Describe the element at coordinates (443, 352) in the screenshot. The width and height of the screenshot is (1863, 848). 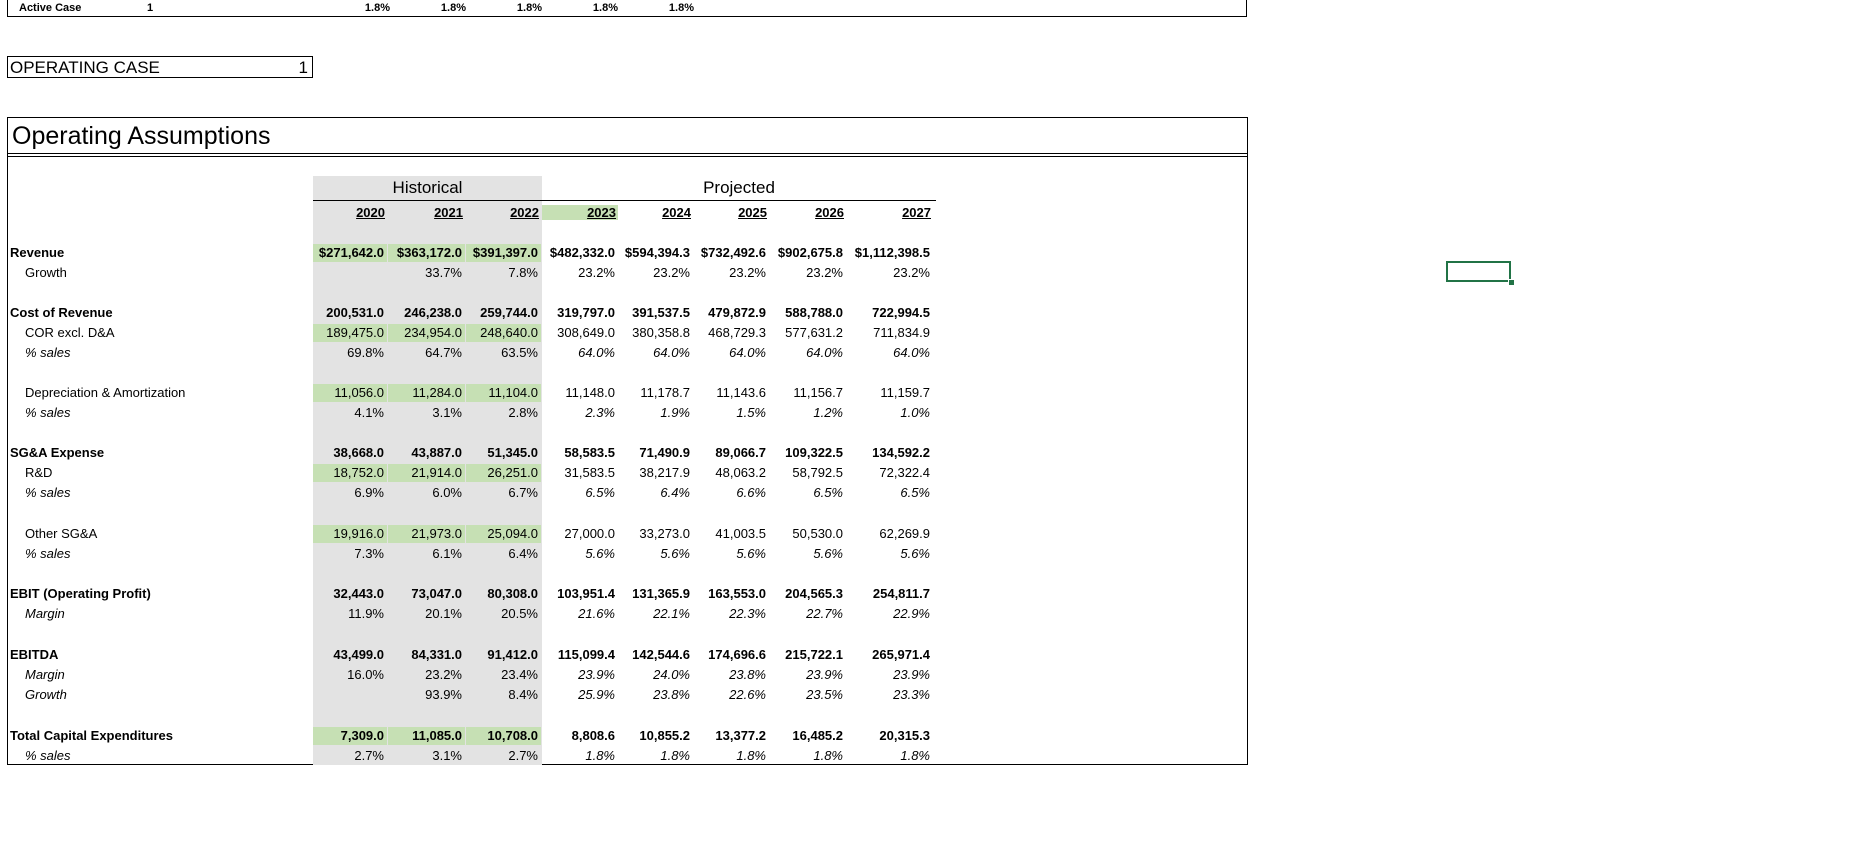
I see `value-cell: 64.7%` at that location.